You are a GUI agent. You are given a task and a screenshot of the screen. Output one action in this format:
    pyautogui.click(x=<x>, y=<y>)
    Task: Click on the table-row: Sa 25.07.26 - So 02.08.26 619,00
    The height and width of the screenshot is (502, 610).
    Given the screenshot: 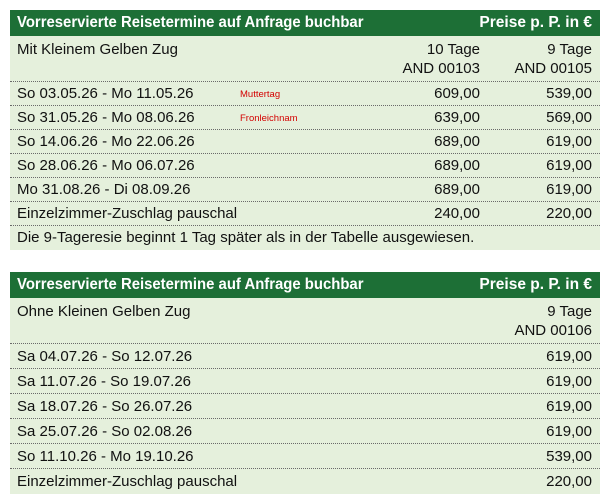 What is the action you would take?
    pyautogui.click(x=305, y=431)
    